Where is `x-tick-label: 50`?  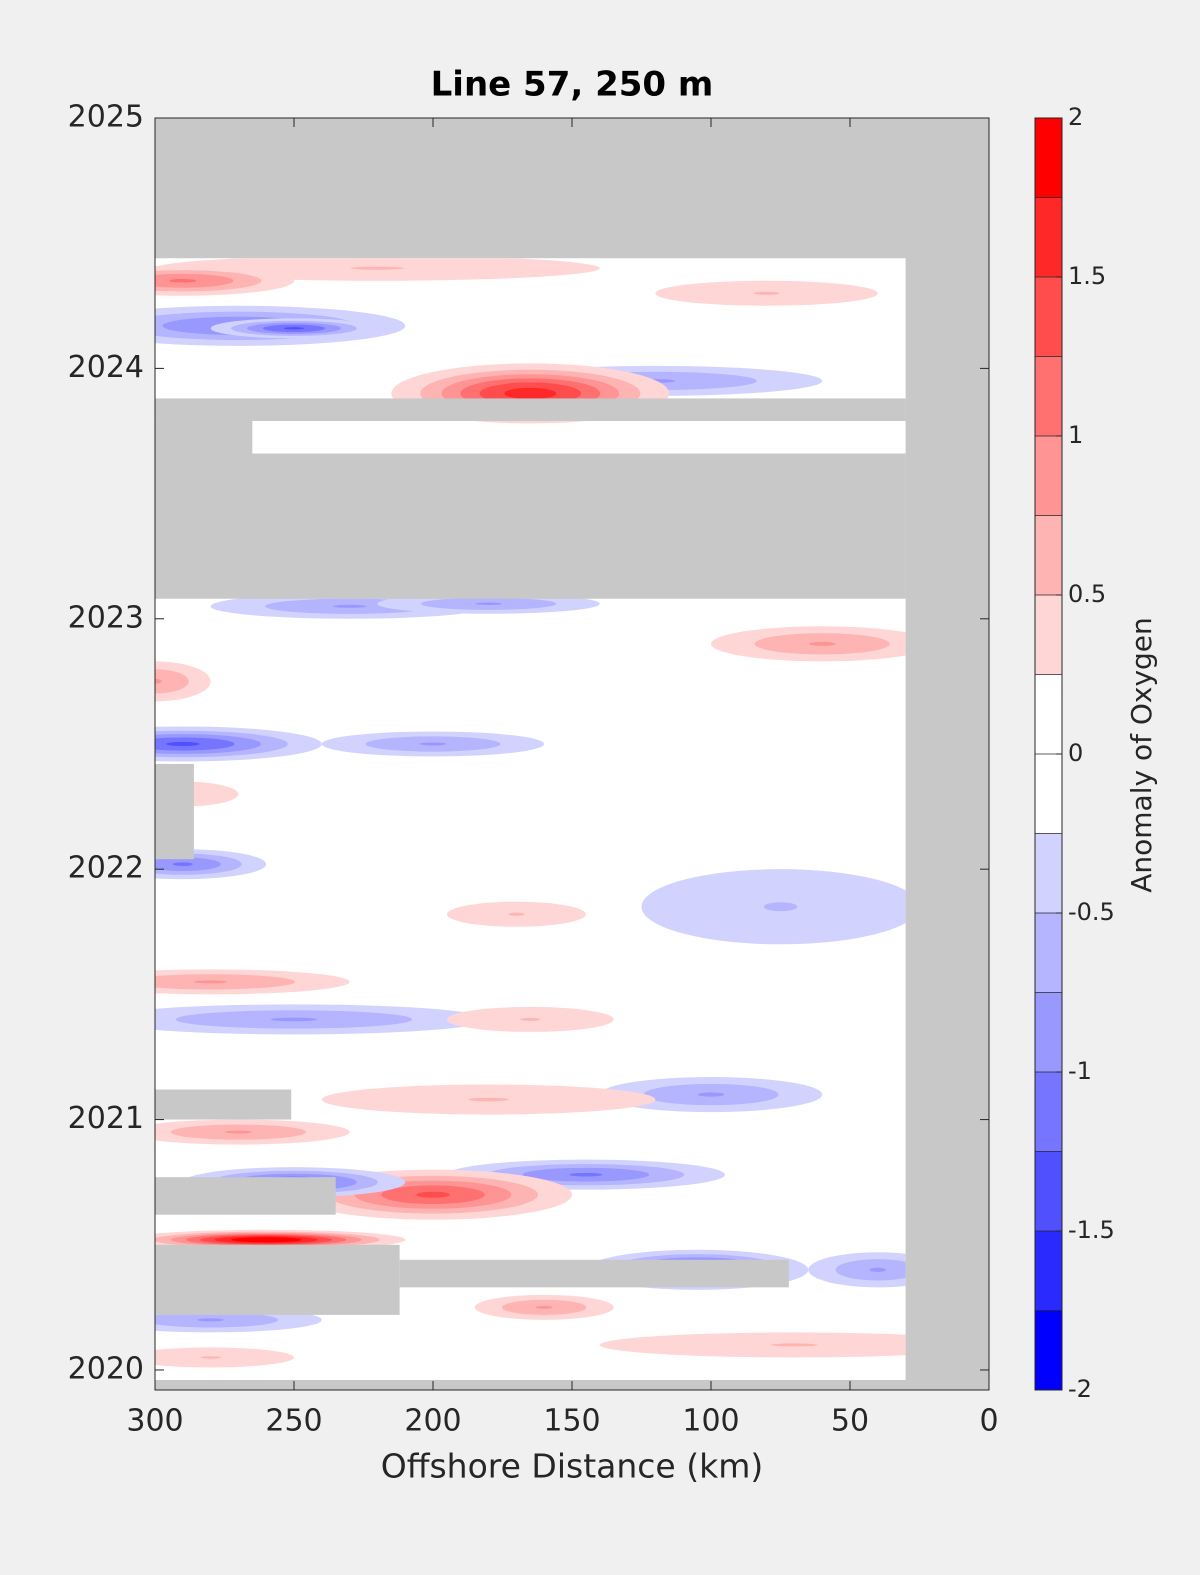 x-tick-label: 50 is located at coordinates (850, 1421).